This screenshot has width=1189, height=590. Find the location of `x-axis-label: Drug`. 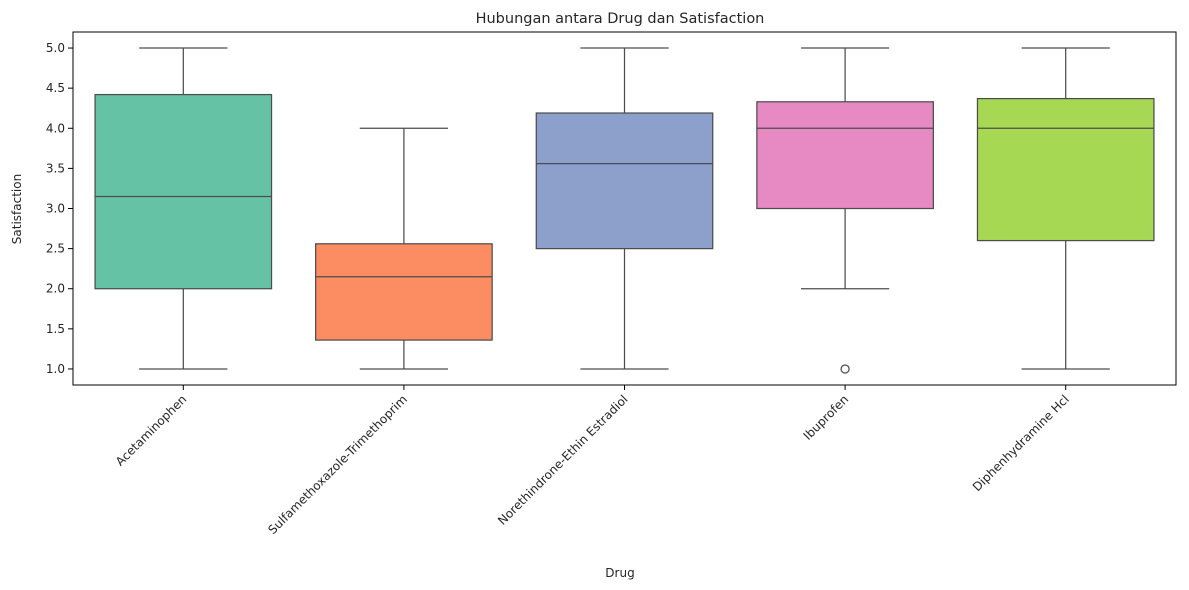

x-axis-label: Drug is located at coordinates (619, 573).